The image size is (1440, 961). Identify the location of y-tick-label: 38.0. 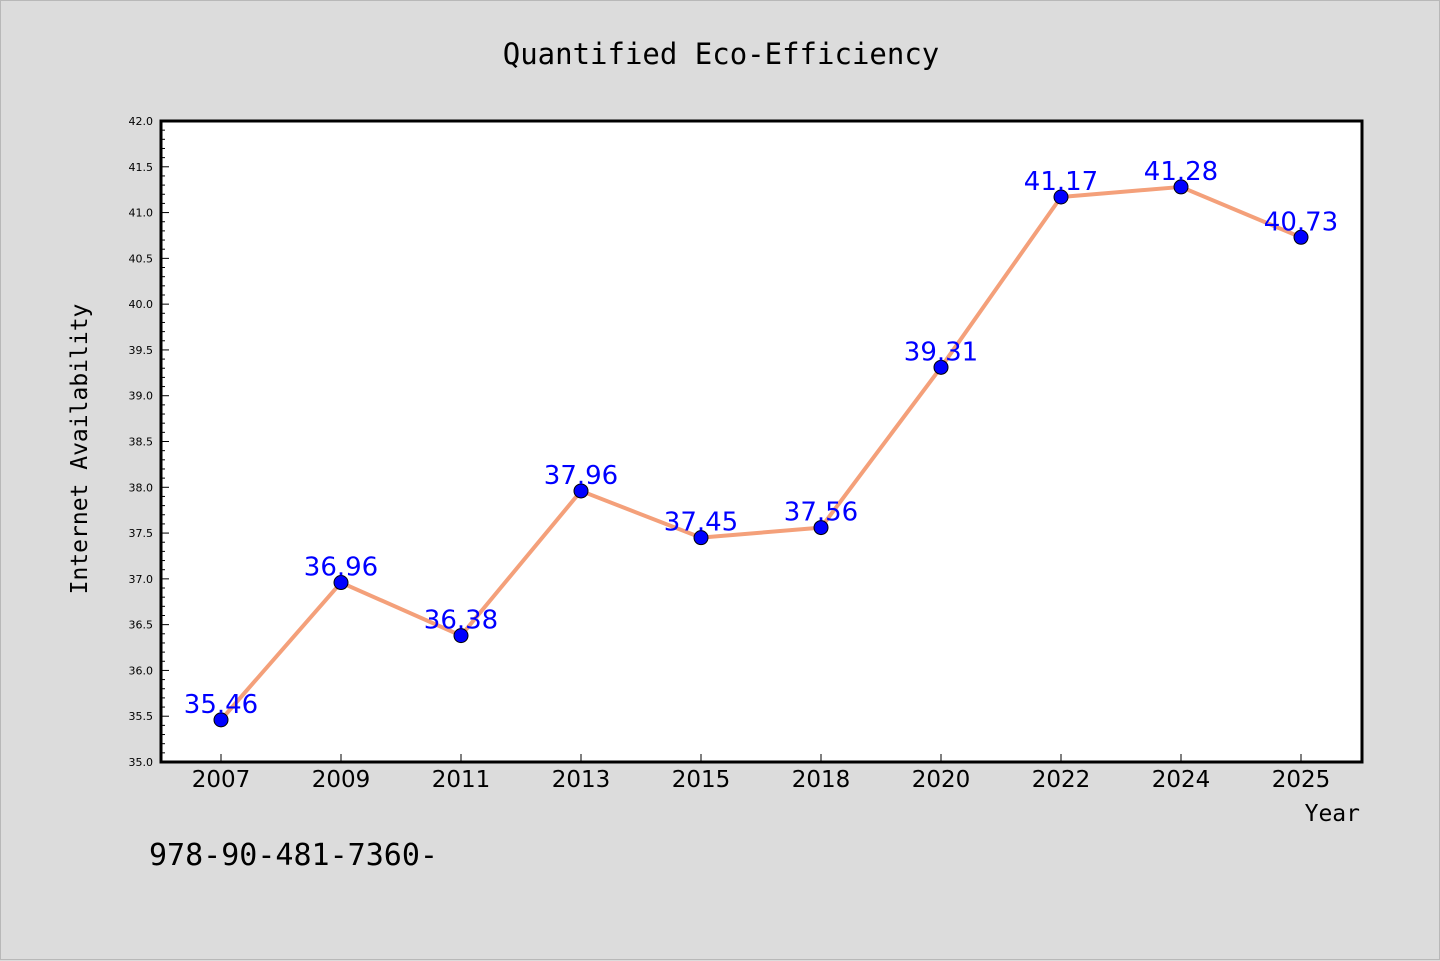
(141, 487).